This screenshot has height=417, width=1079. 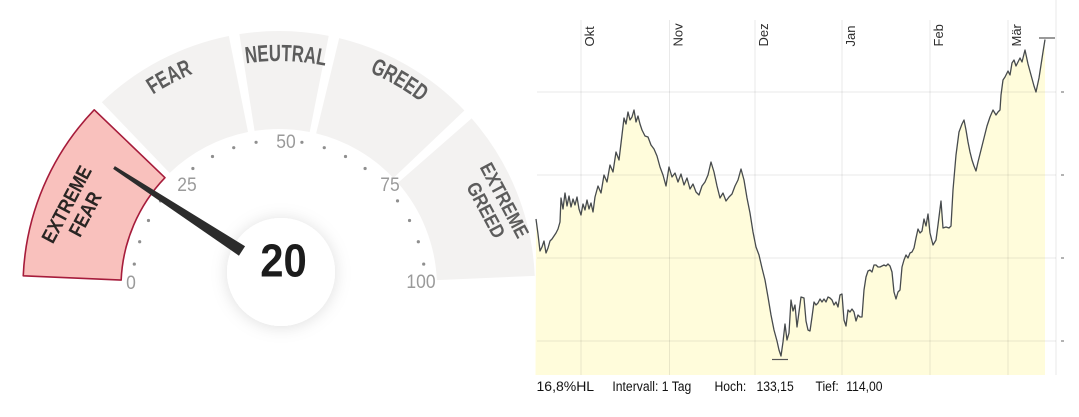 I want to click on svg-text: 100, so click(x=420, y=281).